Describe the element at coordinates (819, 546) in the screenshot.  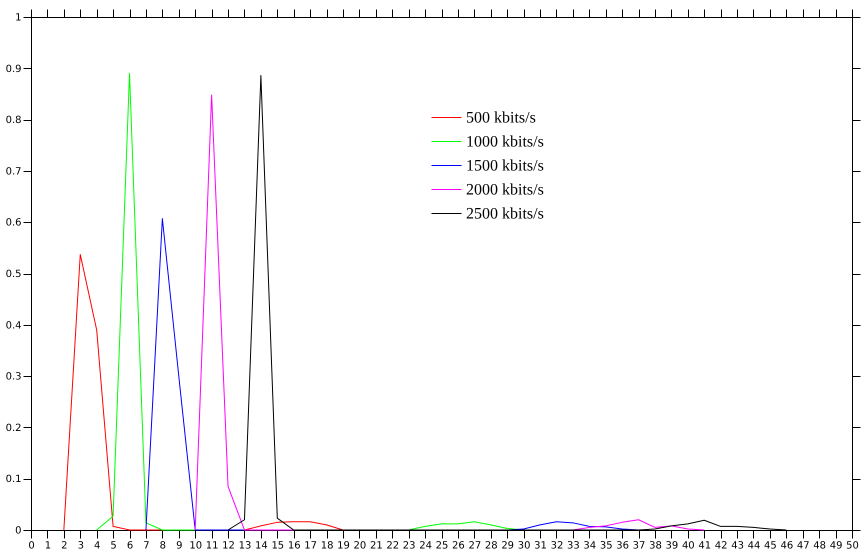
I see `x-tick-label: 48` at that location.